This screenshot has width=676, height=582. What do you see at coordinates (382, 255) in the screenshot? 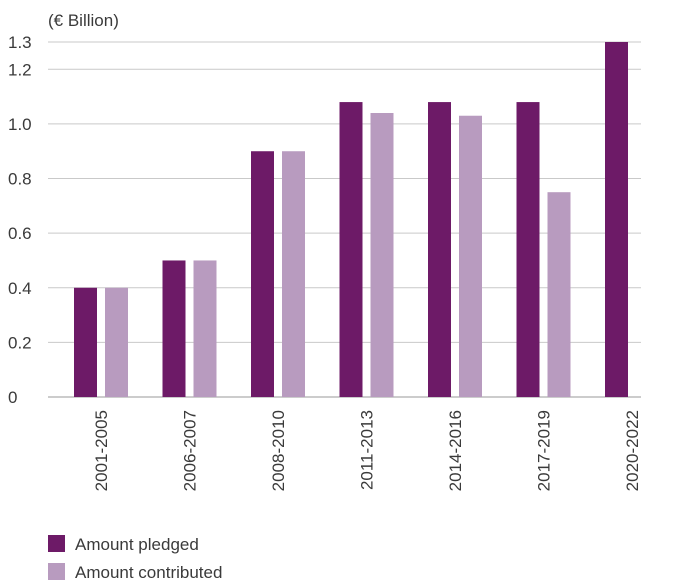
I see `bar-contributed-2011-2013` at bounding box center [382, 255].